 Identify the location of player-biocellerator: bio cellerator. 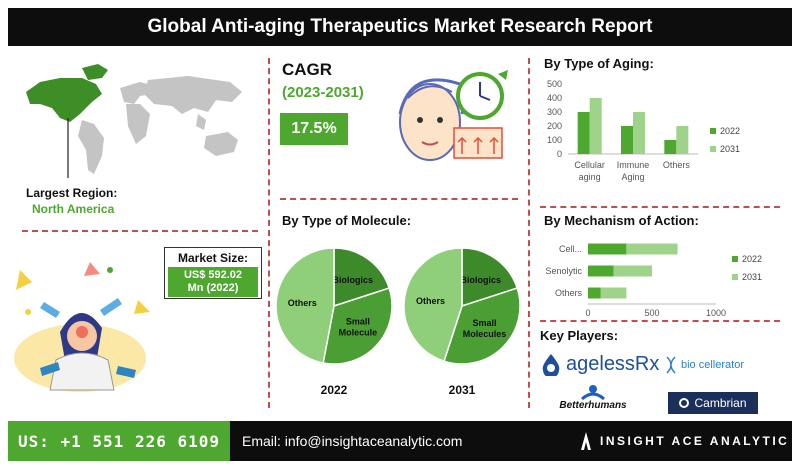
(714, 365).